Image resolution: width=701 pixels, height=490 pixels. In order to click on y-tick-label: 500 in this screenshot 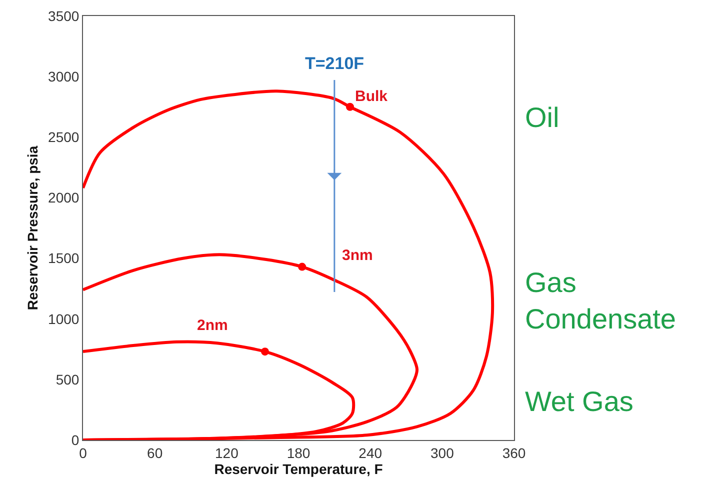, I will do `click(68, 379)`.